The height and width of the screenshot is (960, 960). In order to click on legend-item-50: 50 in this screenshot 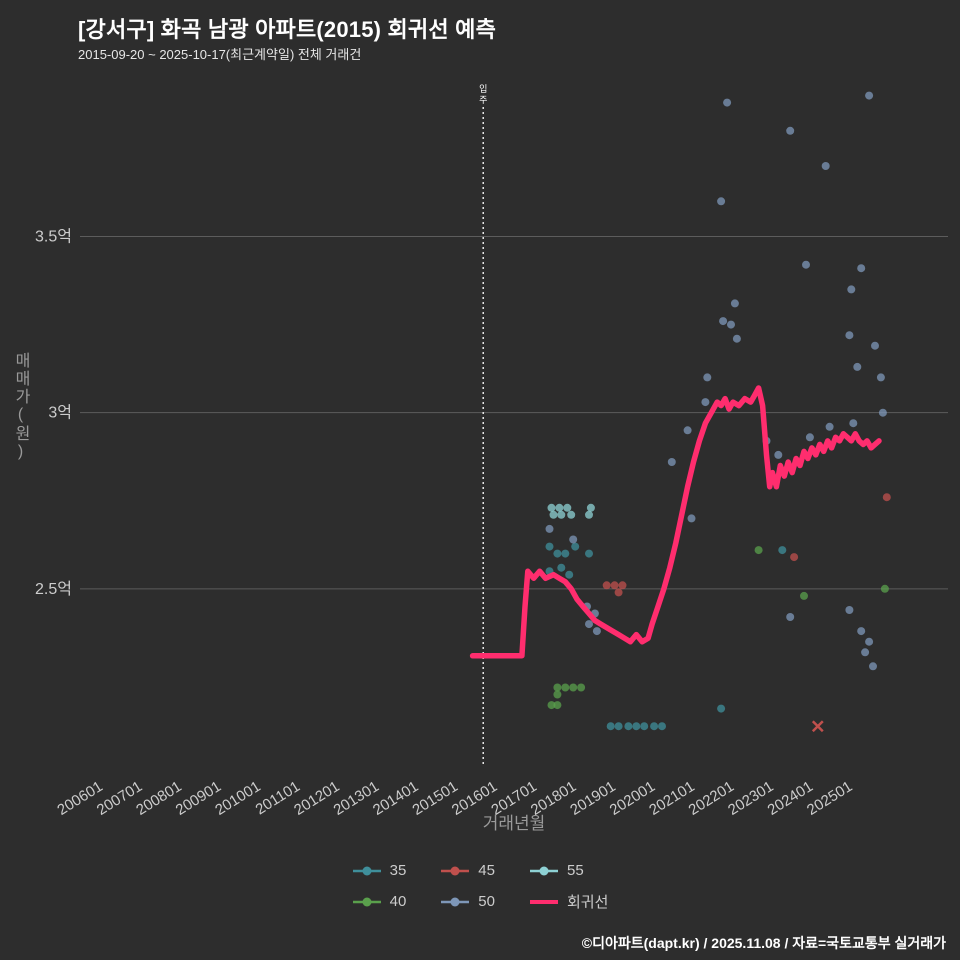, I will do `click(467, 901)`.